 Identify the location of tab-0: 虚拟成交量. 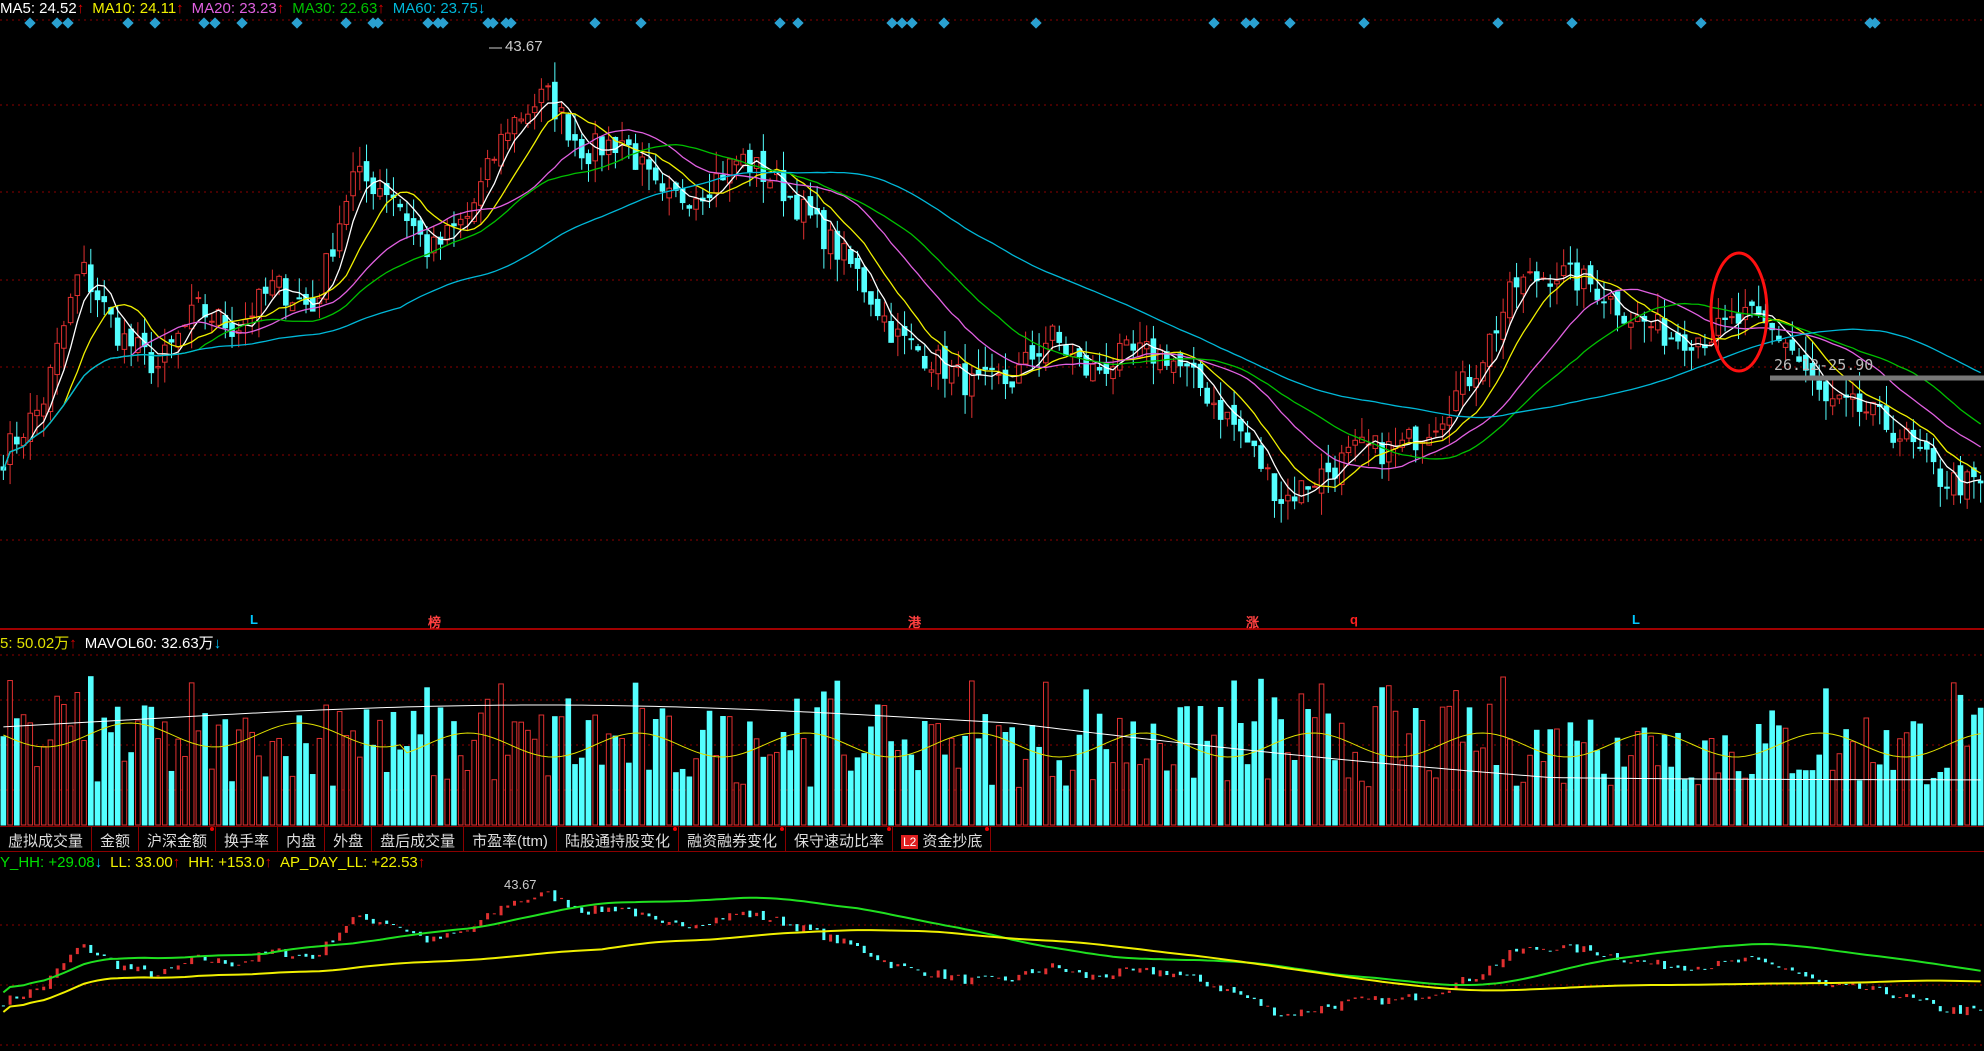
(46, 839).